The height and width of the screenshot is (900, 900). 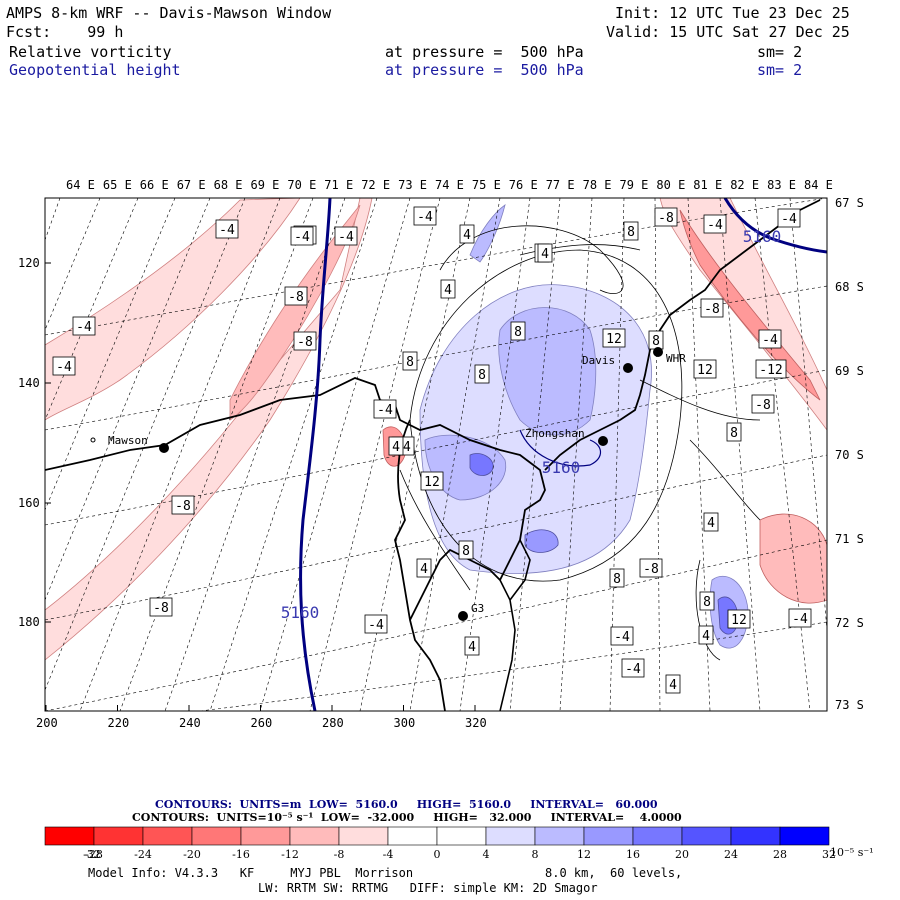 What do you see at coordinates (262, 723) in the screenshot?
I see `x-tick-label: 260` at bounding box center [262, 723].